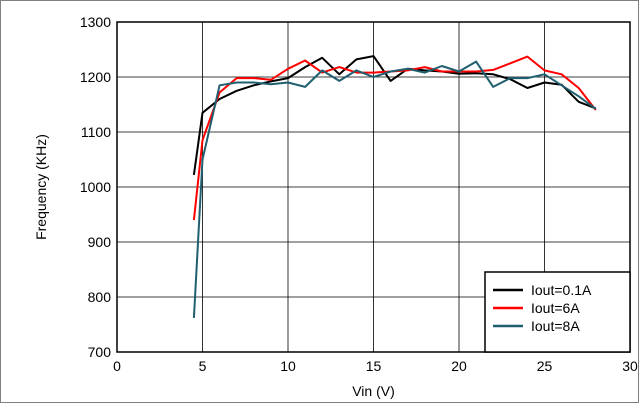 This screenshot has height=403, width=639. Describe the element at coordinates (100, 242) in the screenshot. I see `y-tick-label: 900` at that location.